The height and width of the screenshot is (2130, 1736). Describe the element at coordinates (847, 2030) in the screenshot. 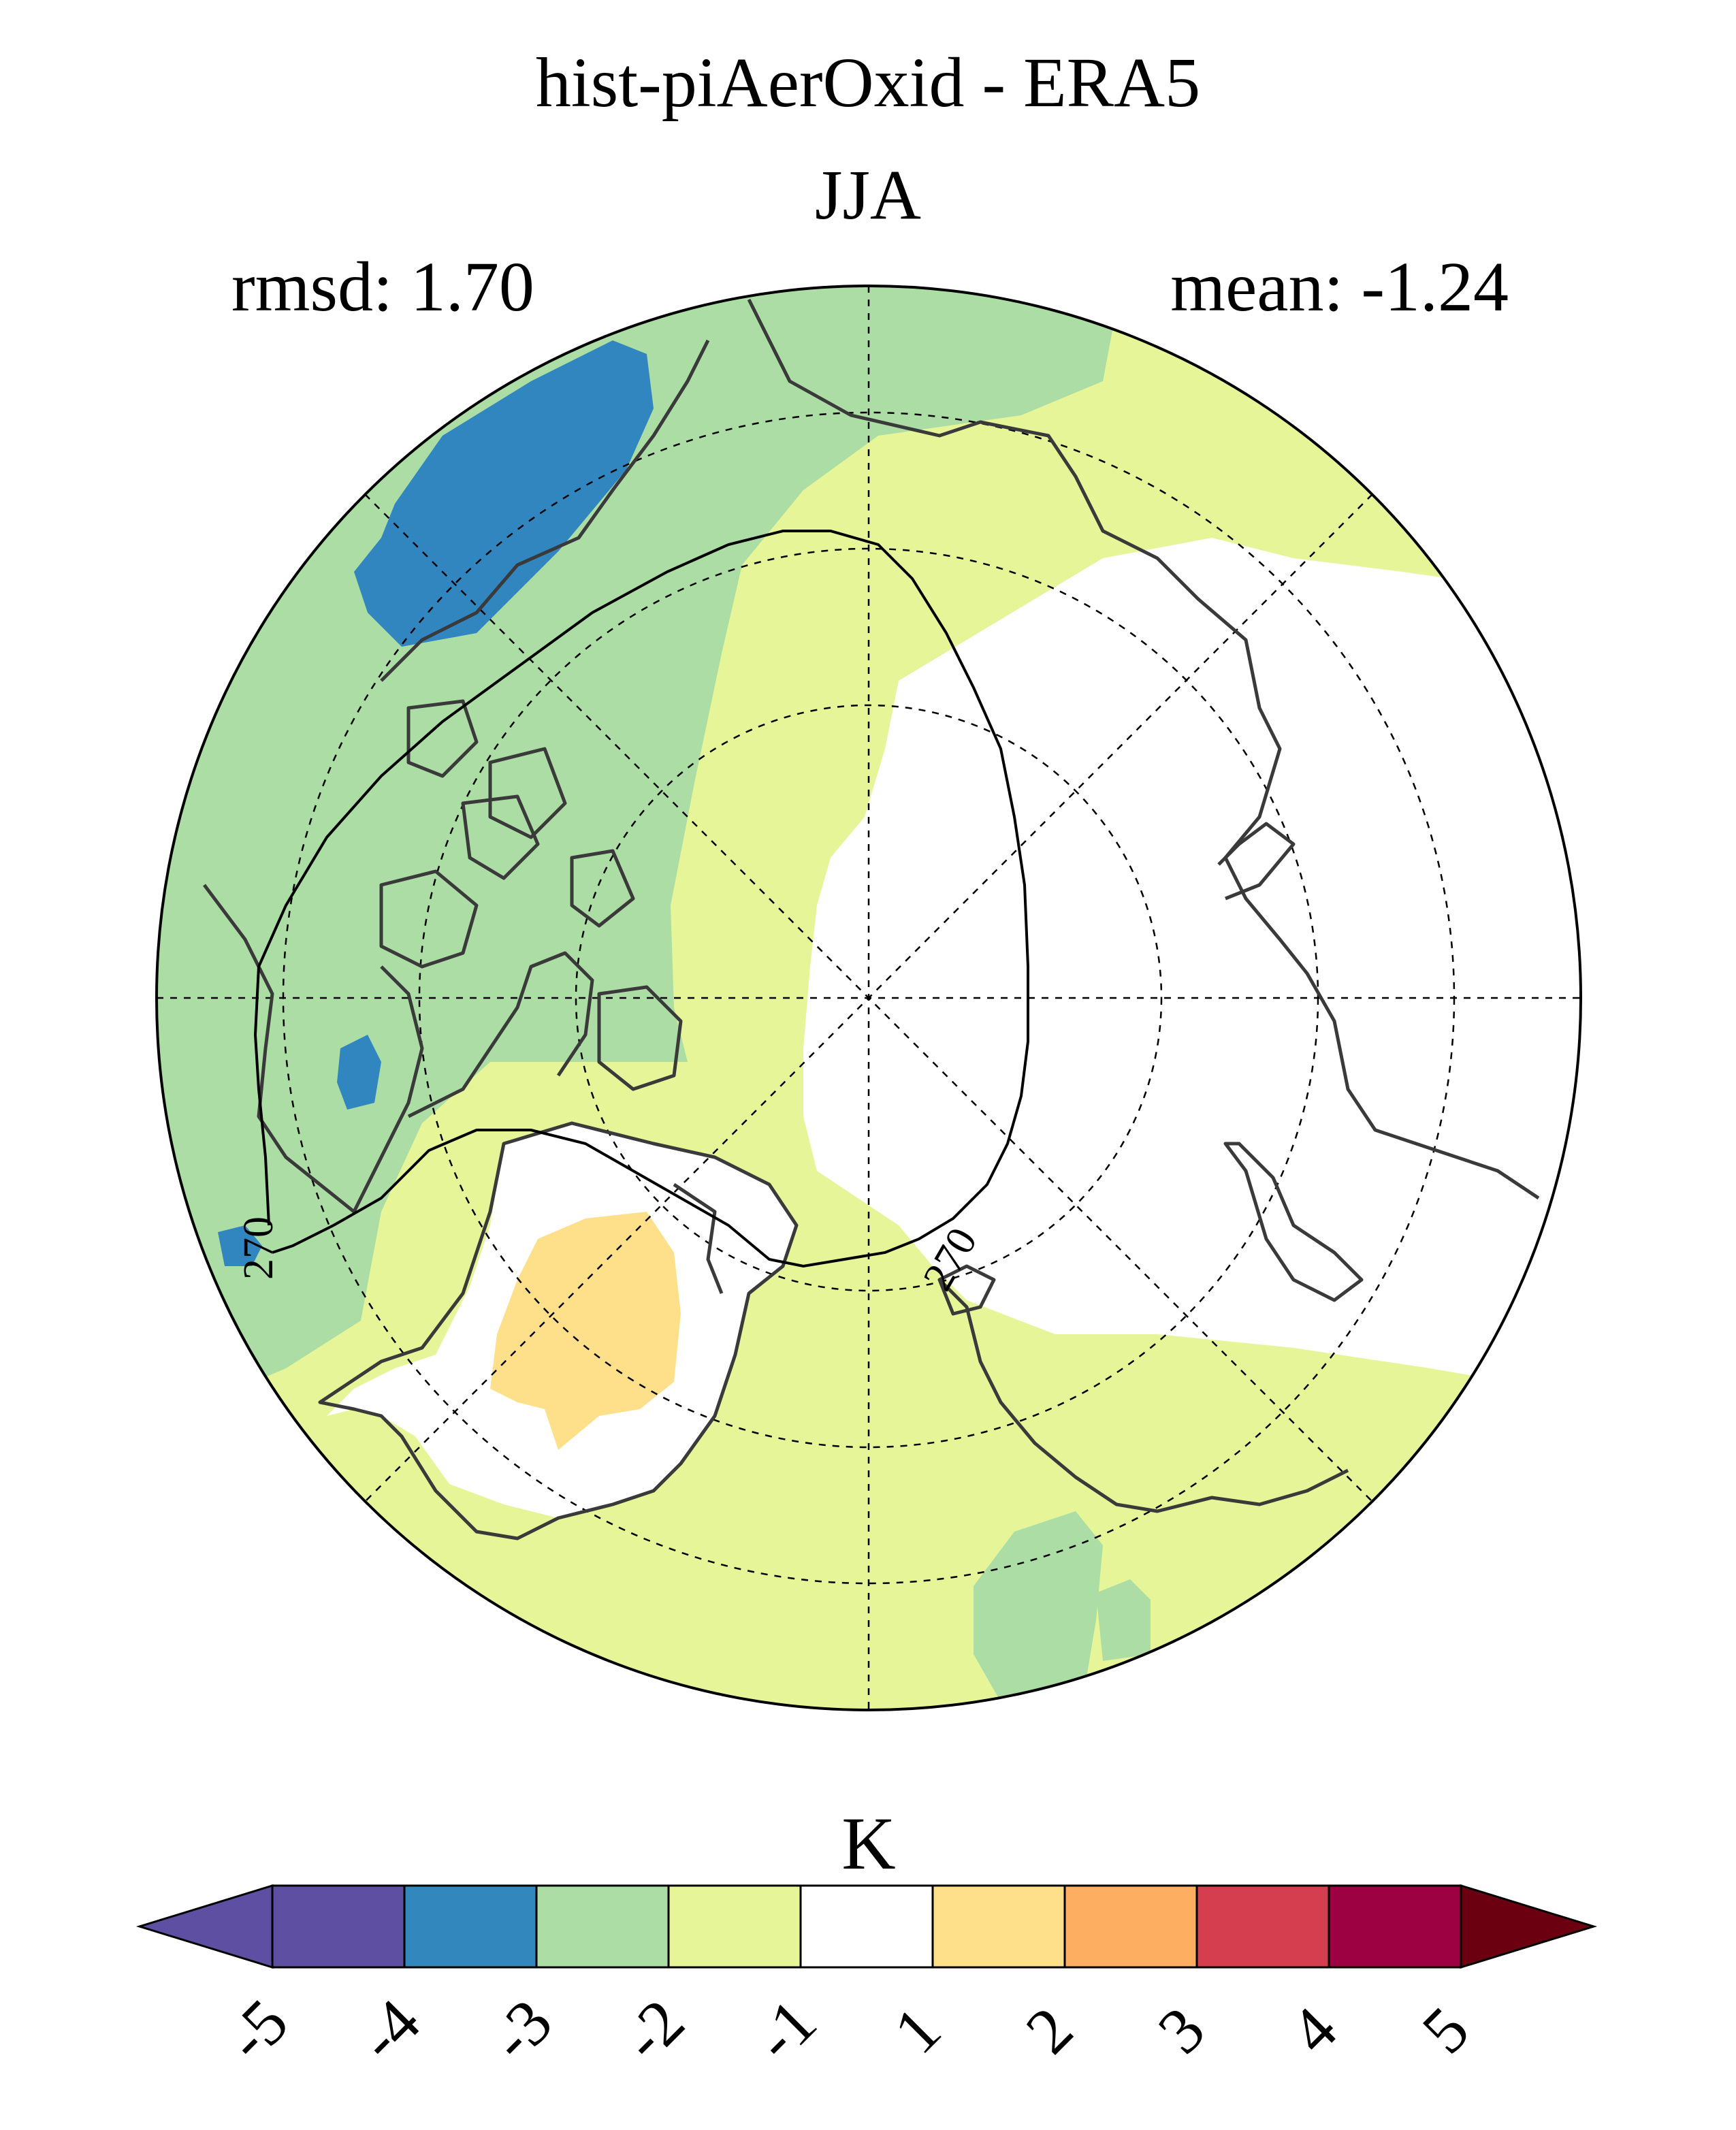

I see `colorbar-tick-labels: -5 -4 -3 -2 -1 1 2 3 4 5` at that location.